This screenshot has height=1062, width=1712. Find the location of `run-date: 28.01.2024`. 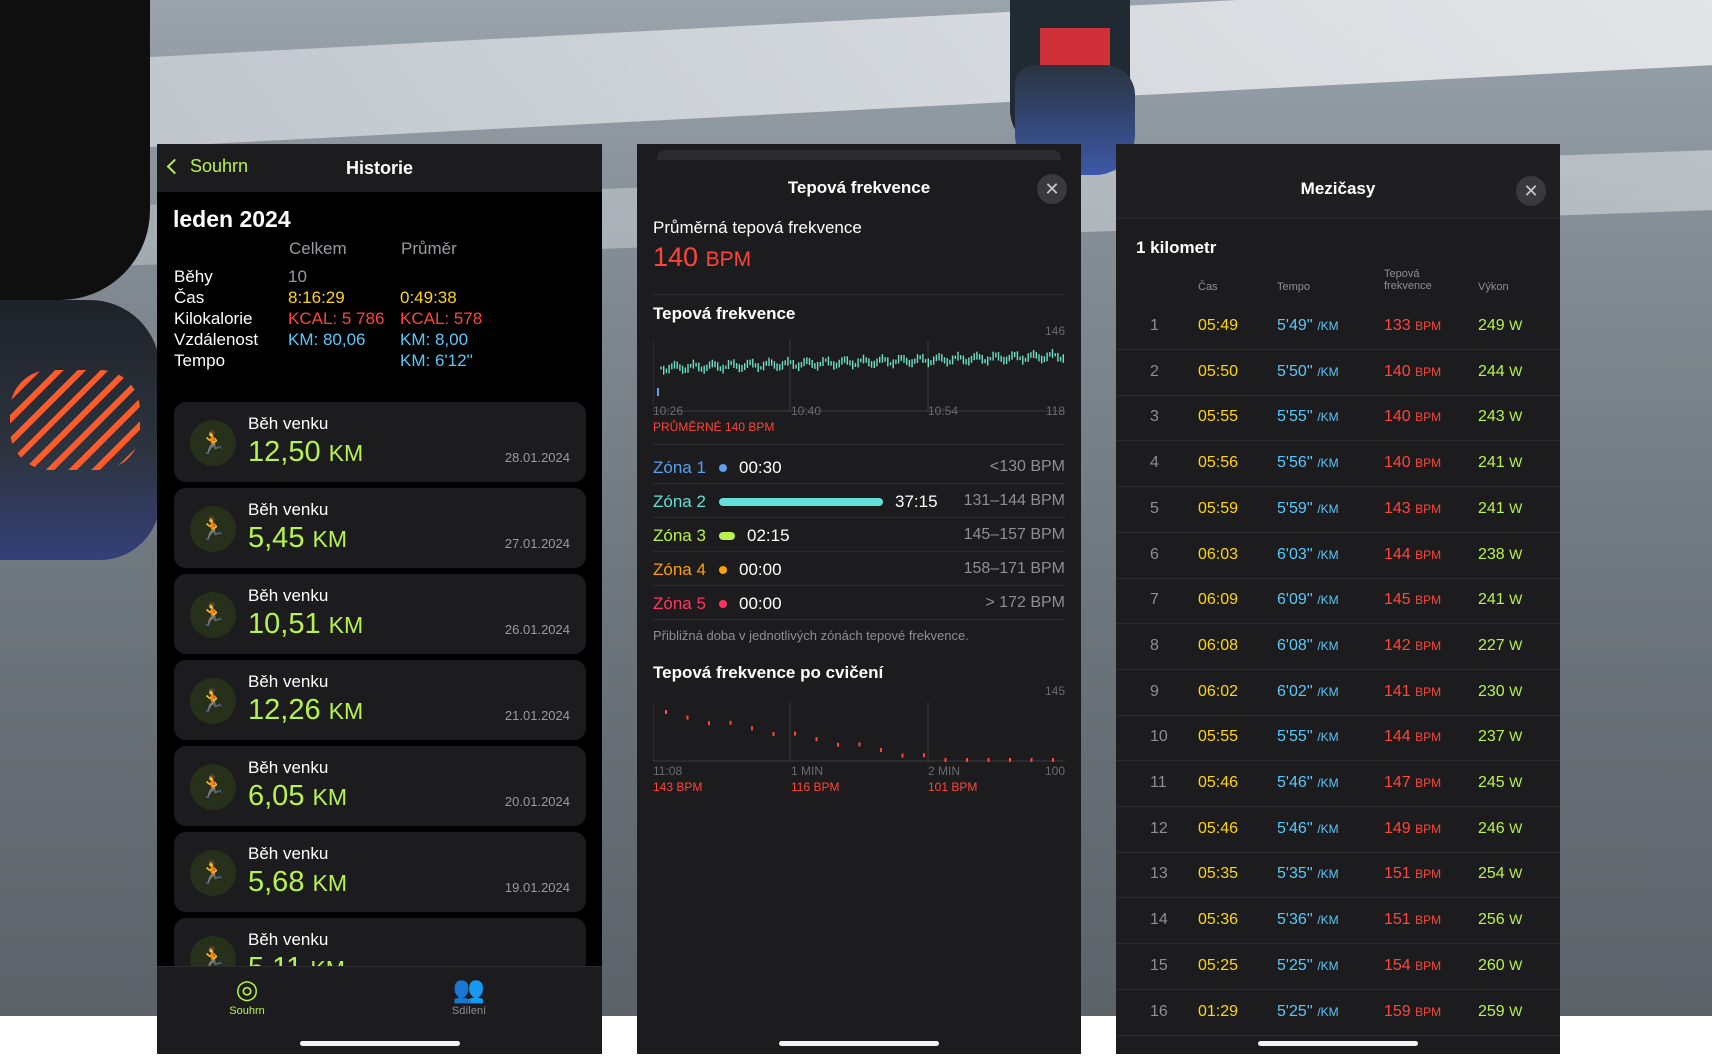

run-date: 28.01.2024 is located at coordinates (537, 457).